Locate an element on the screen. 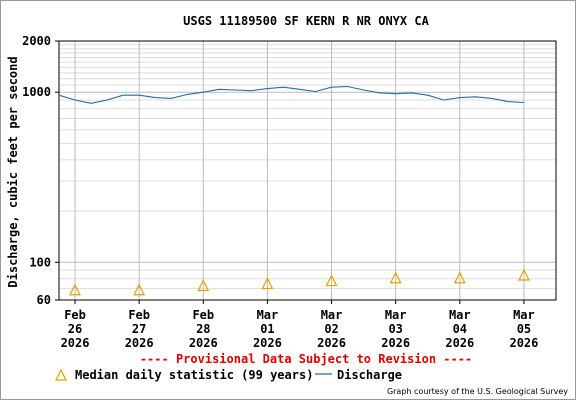 The width and height of the screenshot is (576, 401). y-axis-ticks: 60 100 1000 2000 is located at coordinates (40, 170).